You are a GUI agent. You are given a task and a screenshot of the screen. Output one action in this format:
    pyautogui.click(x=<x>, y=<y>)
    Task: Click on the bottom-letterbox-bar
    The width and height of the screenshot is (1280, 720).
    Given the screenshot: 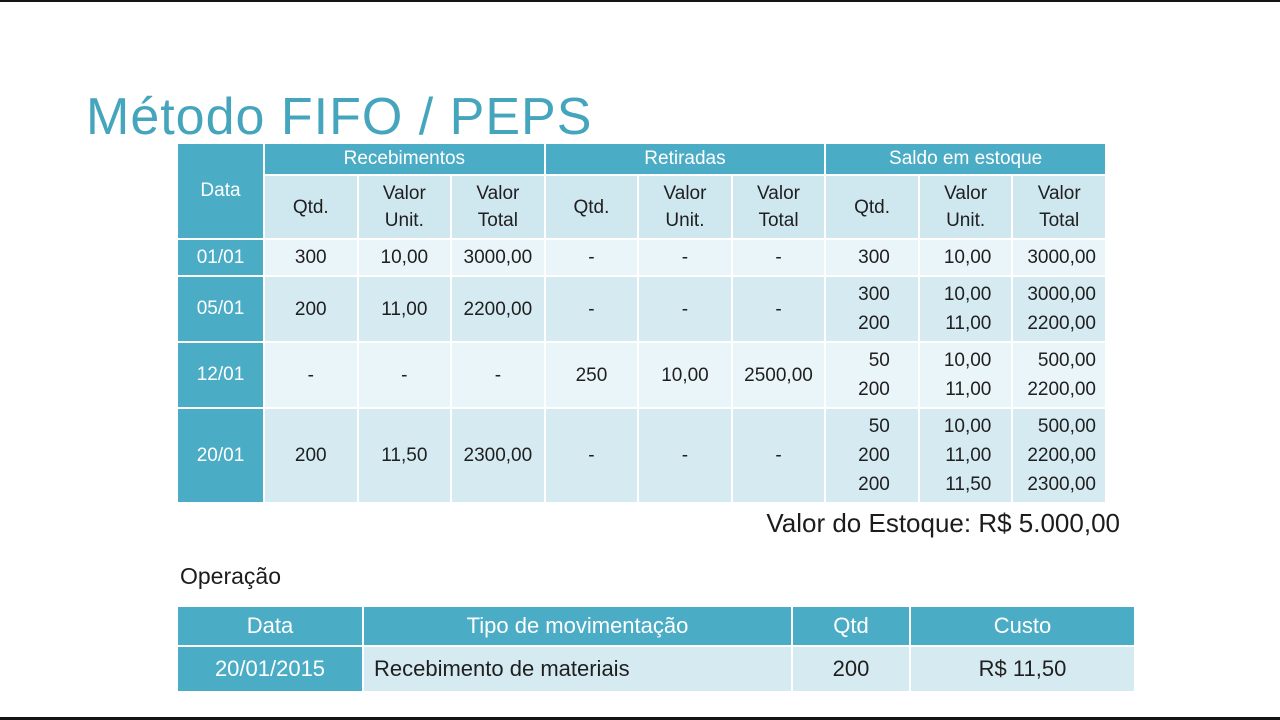 What is the action you would take?
    pyautogui.click(x=640, y=718)
    